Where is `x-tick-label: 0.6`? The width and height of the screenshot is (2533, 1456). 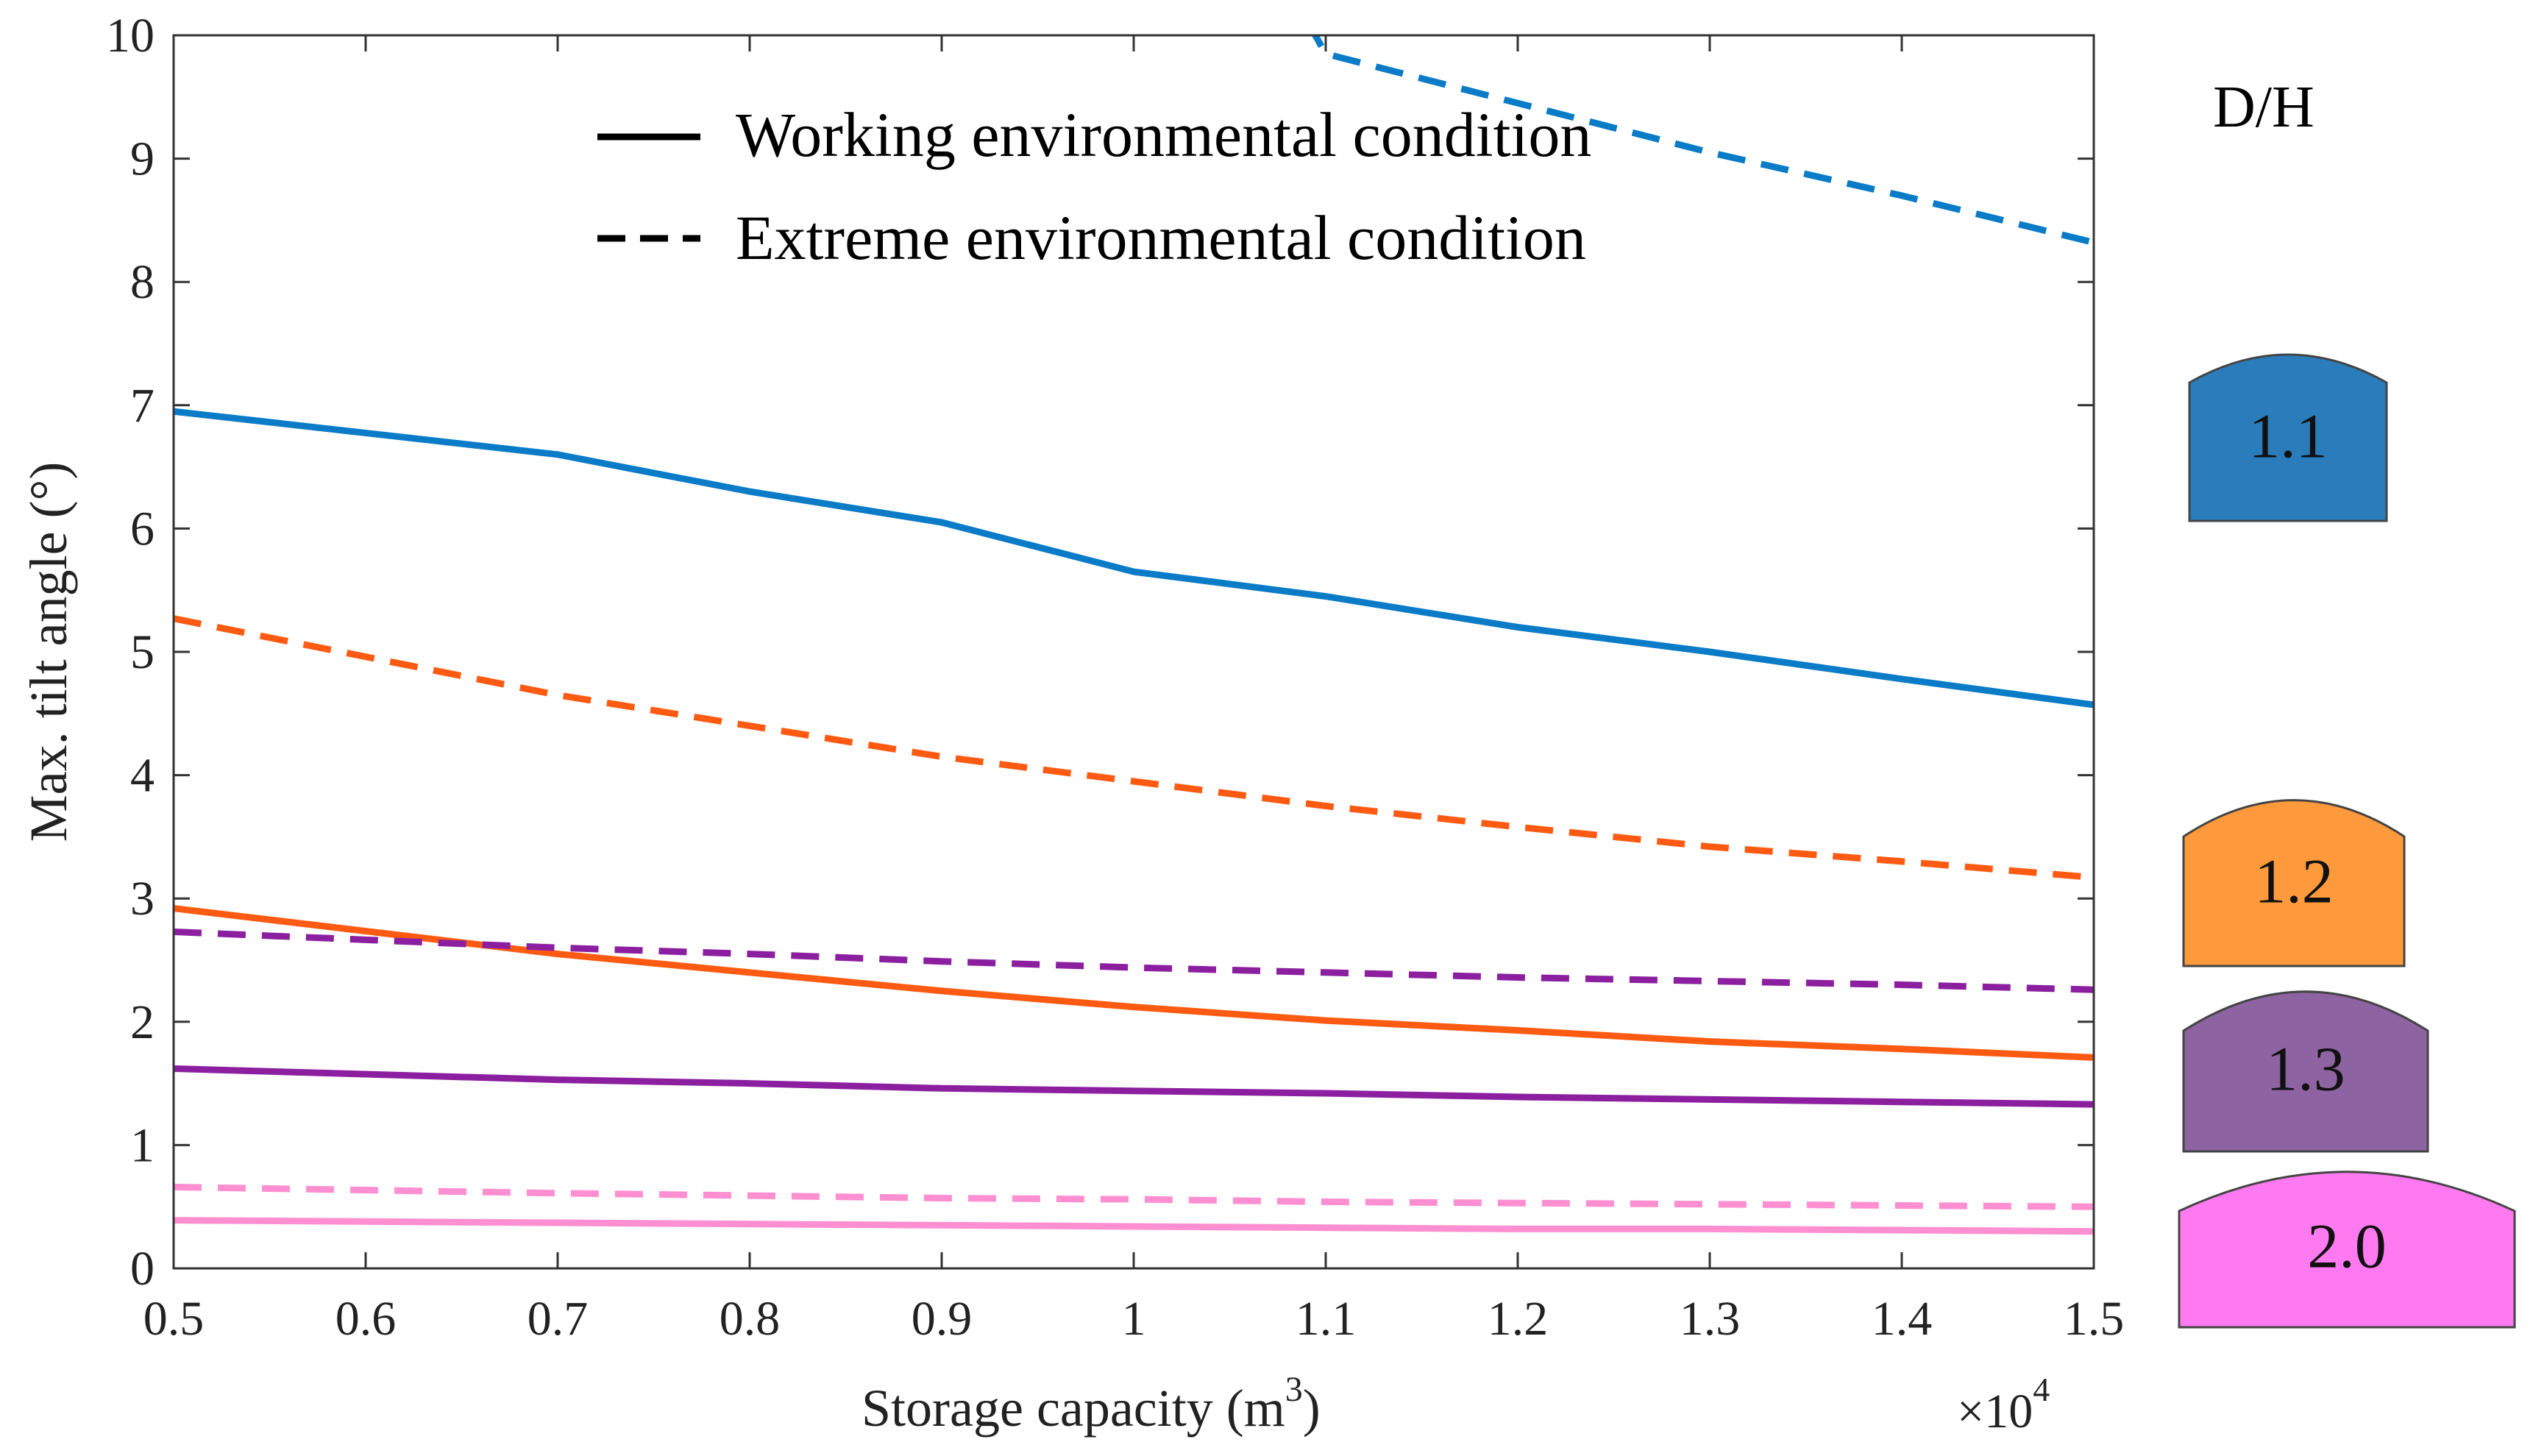 x-tick-label: 0.6 is located at coordinates (366, 1319).